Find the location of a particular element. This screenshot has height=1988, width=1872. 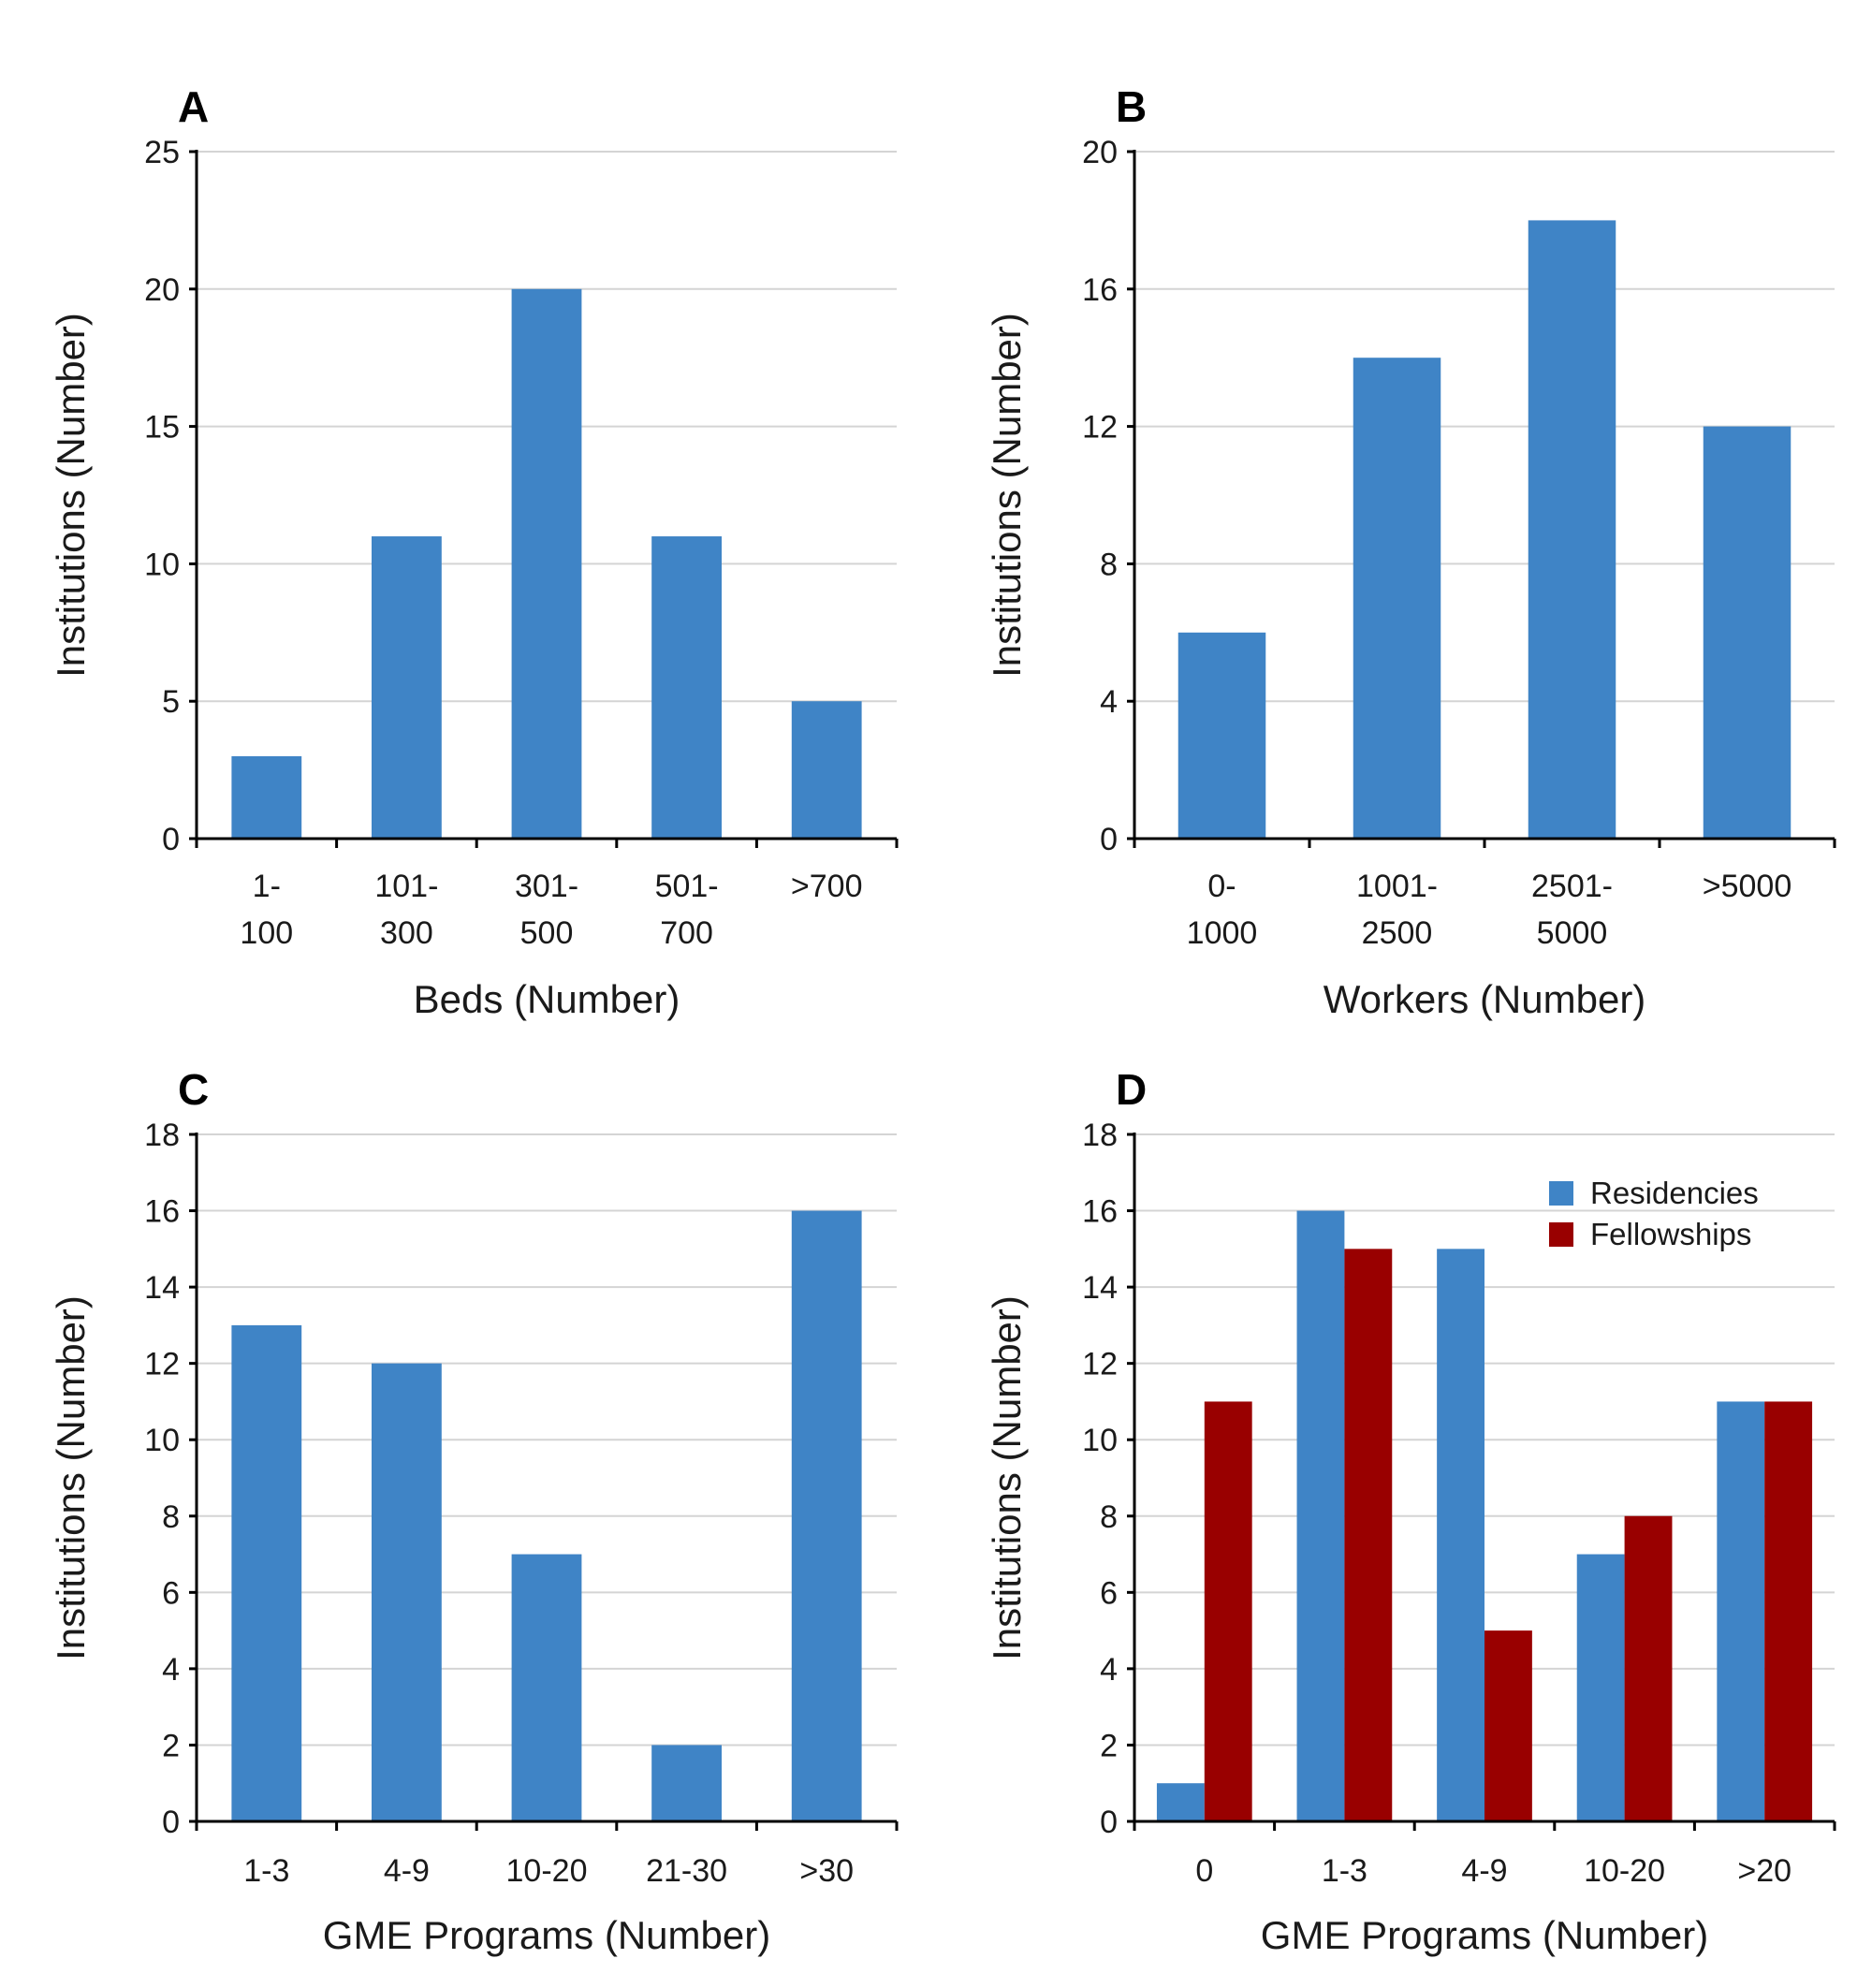

x-tick-label: 0-1000 is located at coordinates (1223, 910).